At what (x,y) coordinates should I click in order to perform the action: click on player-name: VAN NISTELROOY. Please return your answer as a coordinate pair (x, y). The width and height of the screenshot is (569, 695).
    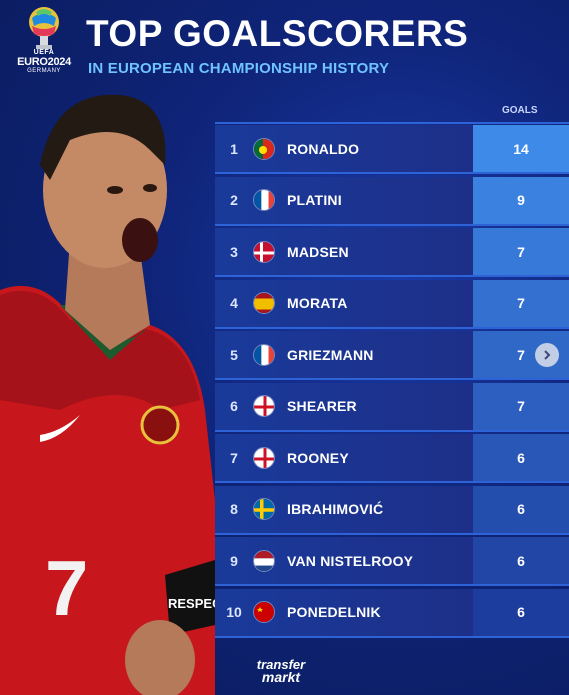
    Looking at the image, I should click on (350, 560).